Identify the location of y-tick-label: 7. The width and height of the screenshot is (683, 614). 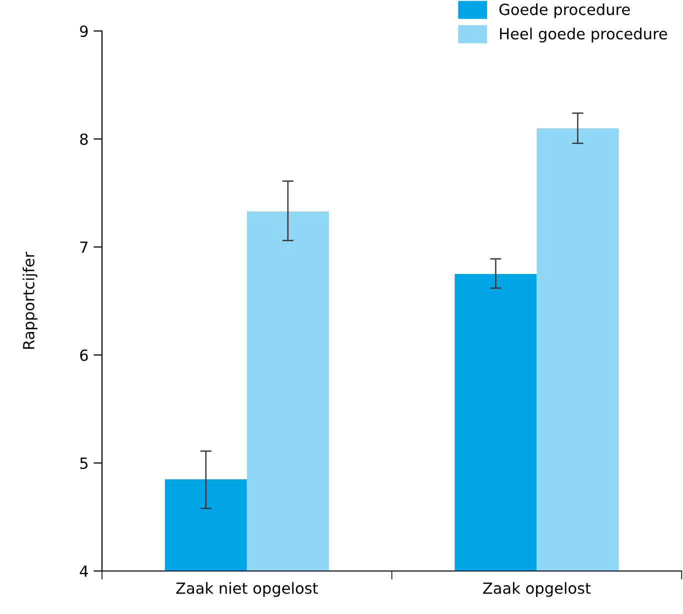
(84, 247).